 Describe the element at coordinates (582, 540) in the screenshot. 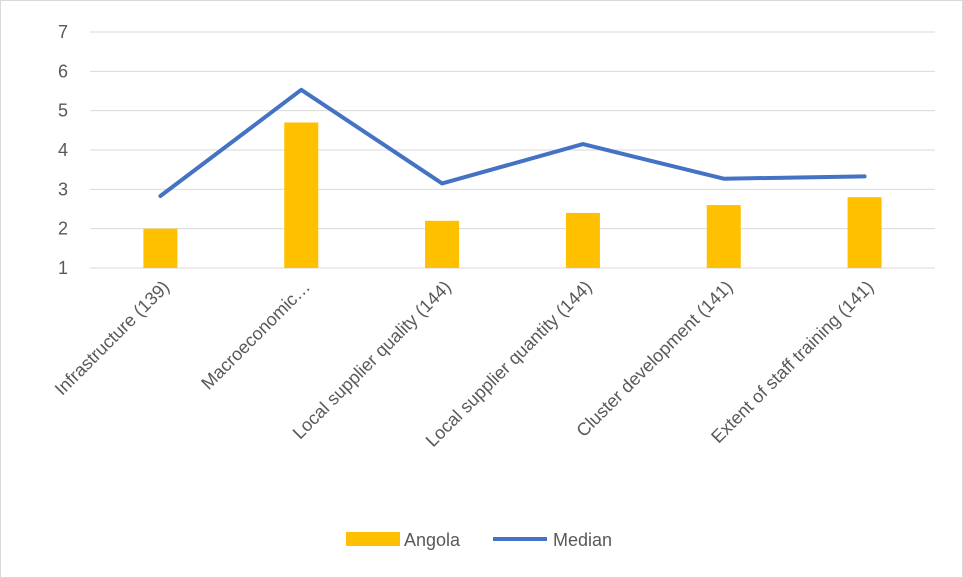

I see `legend-label-median: Median` at that location.